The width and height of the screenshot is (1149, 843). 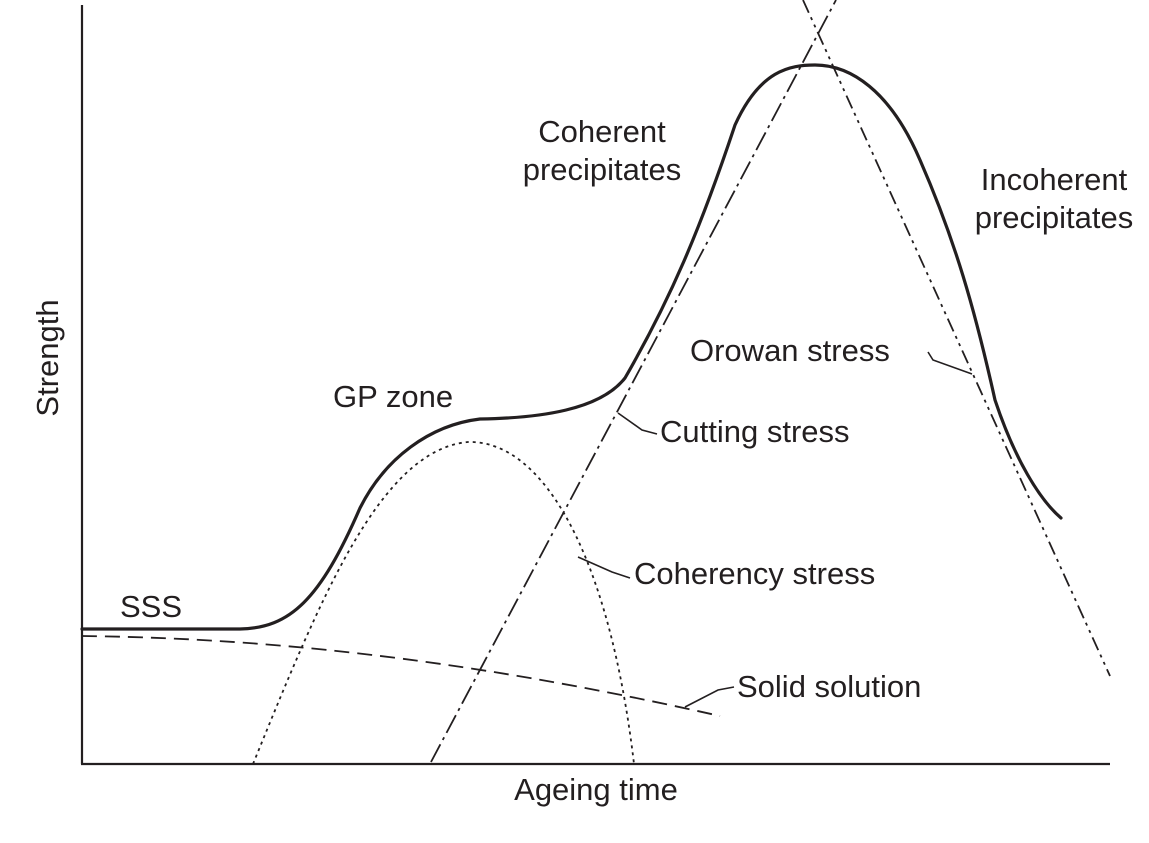 I want to click on coherent-label-line1: Coherent, so click(x=602, y=131).